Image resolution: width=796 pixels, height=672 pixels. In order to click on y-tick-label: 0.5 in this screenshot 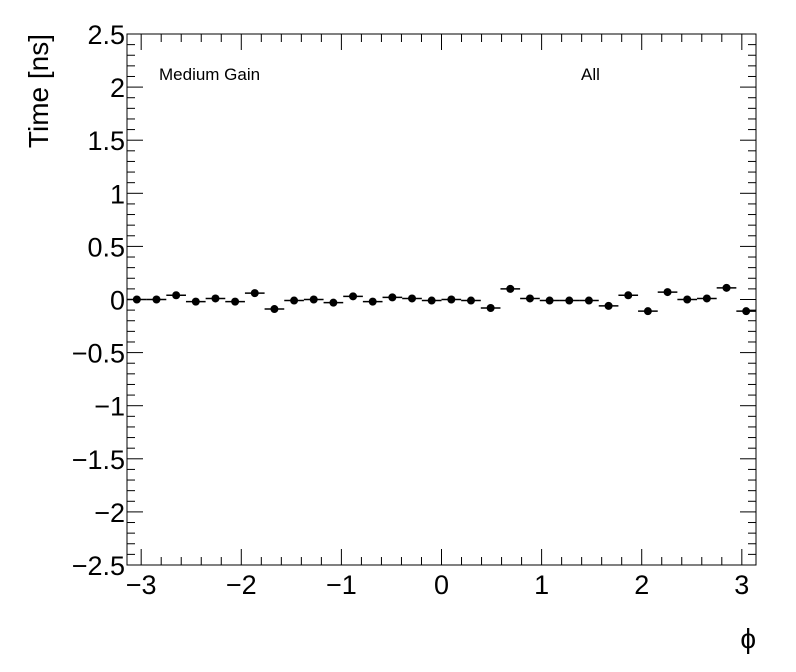, I will do `click(106, 247)`.